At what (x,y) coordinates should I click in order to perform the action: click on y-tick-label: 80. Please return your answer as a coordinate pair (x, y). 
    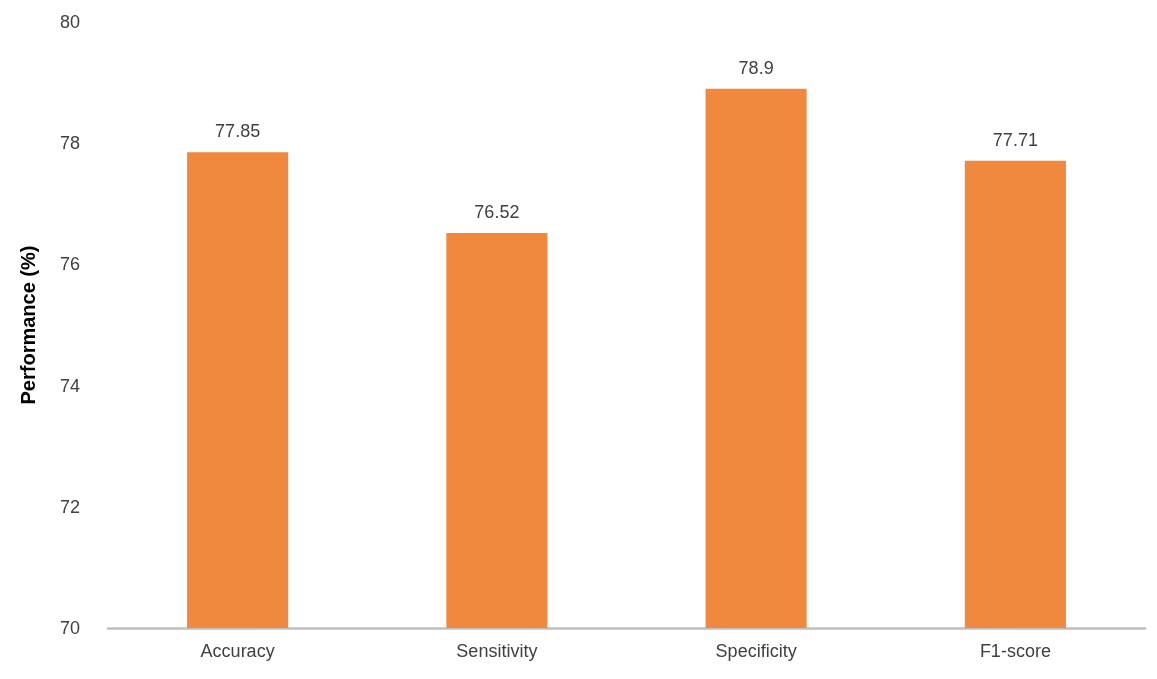
    Looking at the image, I should click on (69, 22).